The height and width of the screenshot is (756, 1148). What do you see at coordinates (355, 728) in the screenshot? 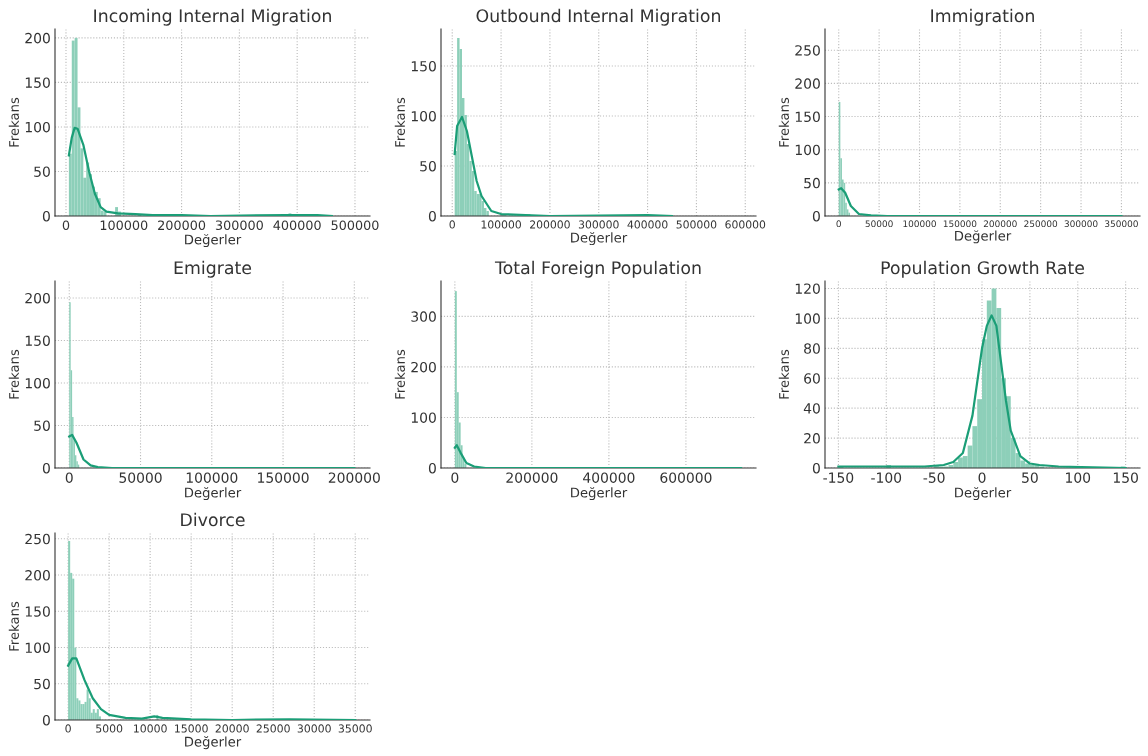
I see `x-tick-label: 35000` at bounding box center [355, 728].